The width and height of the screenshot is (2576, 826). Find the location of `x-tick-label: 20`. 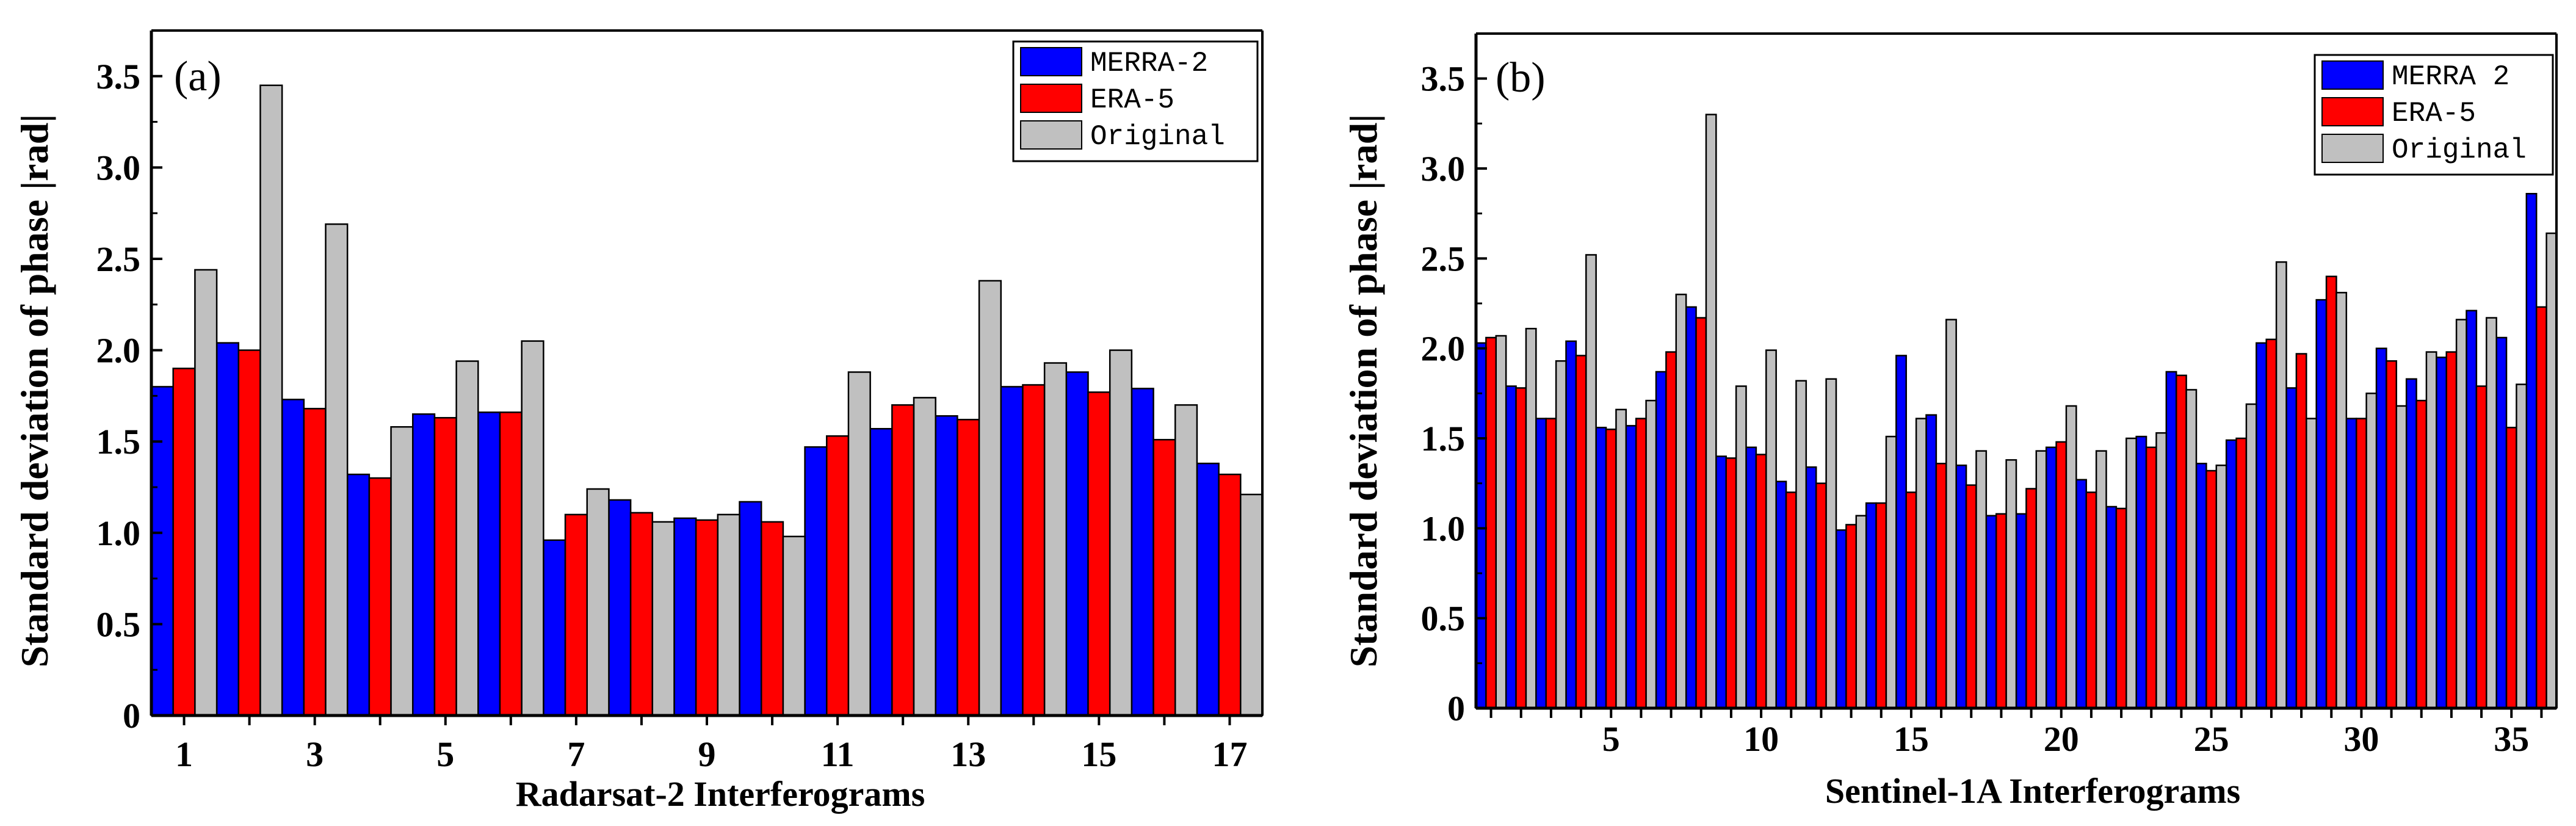

x-tick-label: 20 is located at coordinates (2061, 739).